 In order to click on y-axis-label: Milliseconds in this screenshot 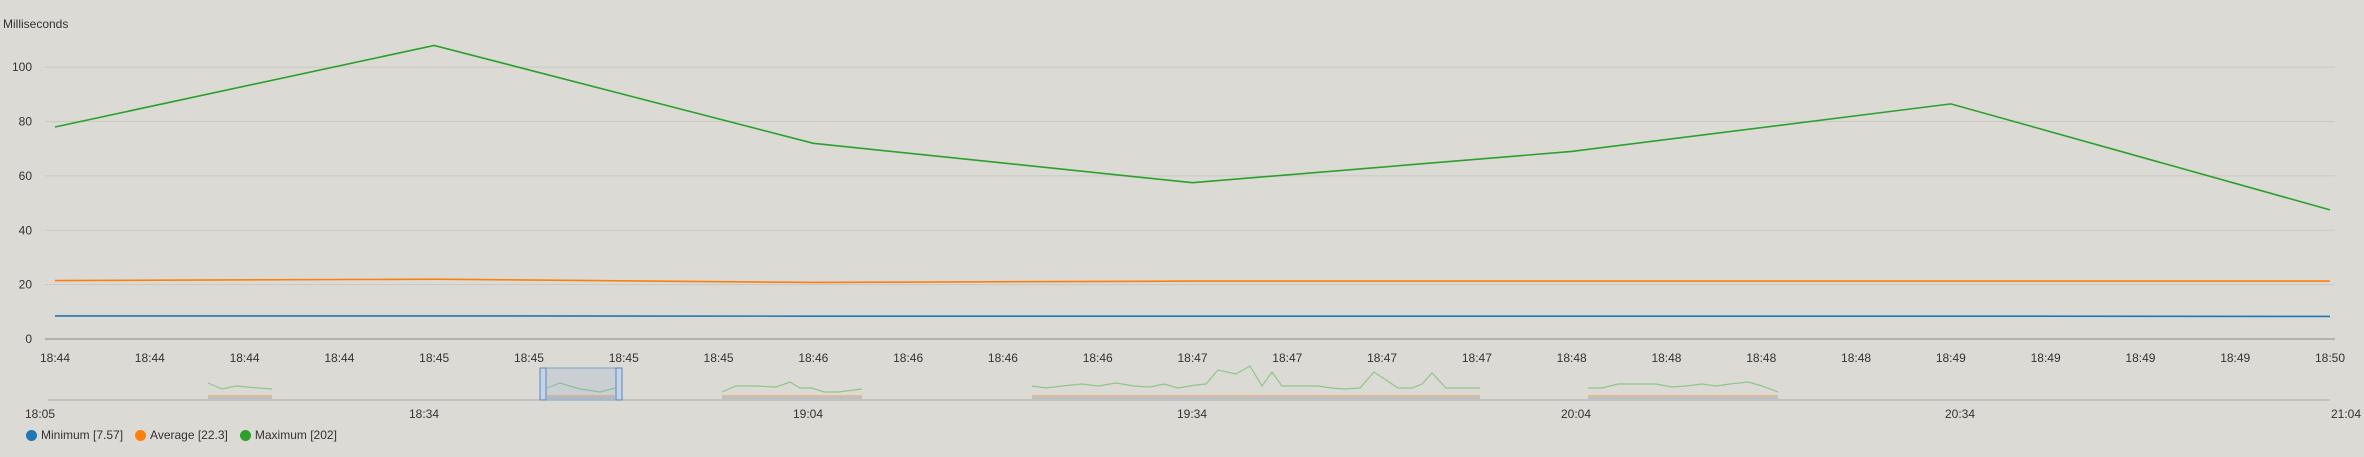, I will do `click(35, 24)`.